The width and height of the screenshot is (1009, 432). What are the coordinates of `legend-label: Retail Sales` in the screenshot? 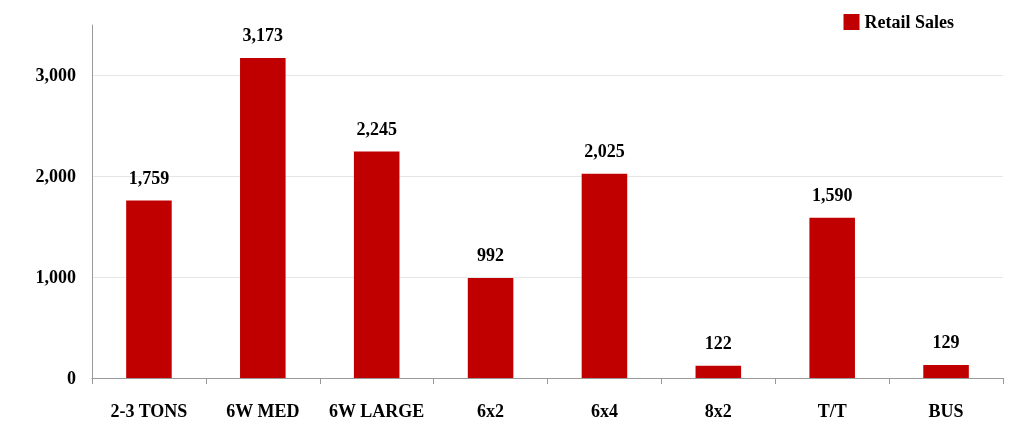 It's located at (909, 22).